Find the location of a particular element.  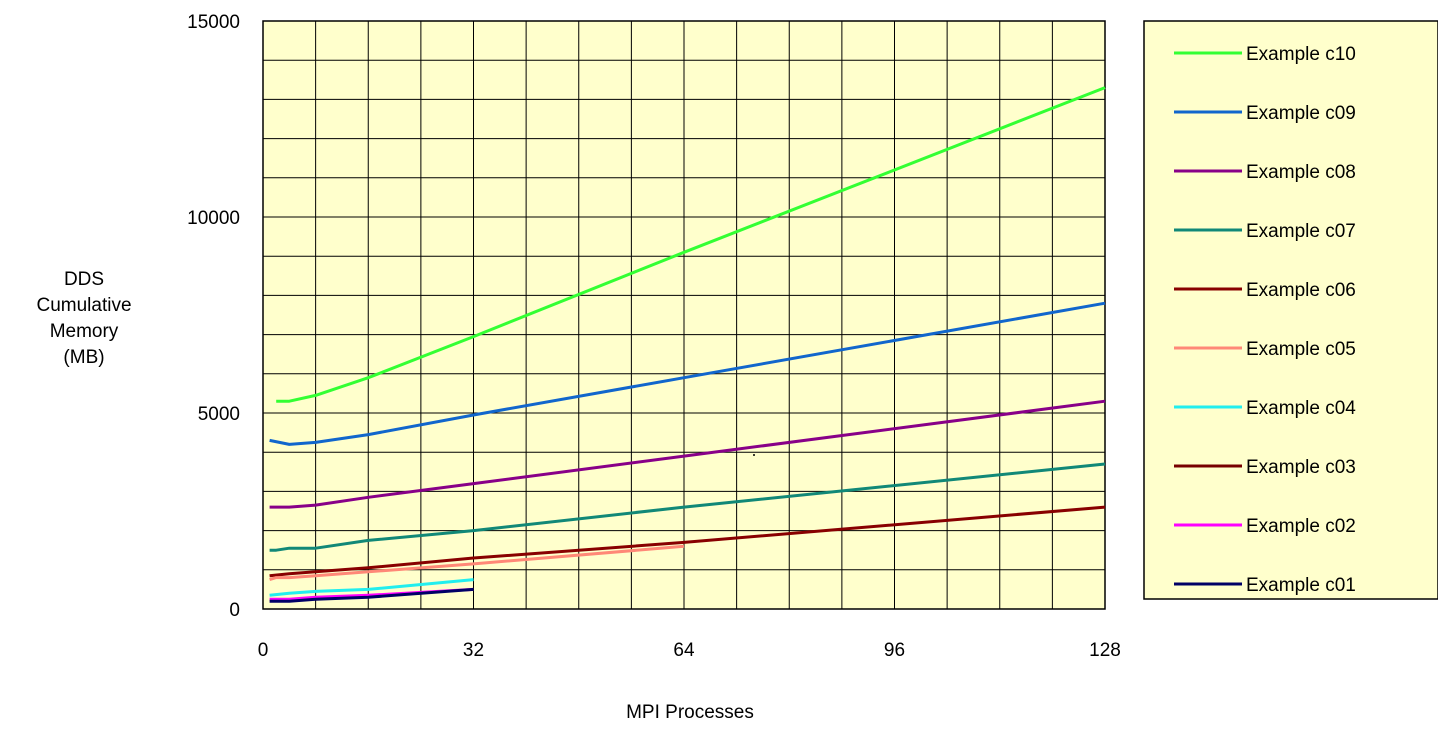

series-line-c09 is located at coordinates (687, 373).